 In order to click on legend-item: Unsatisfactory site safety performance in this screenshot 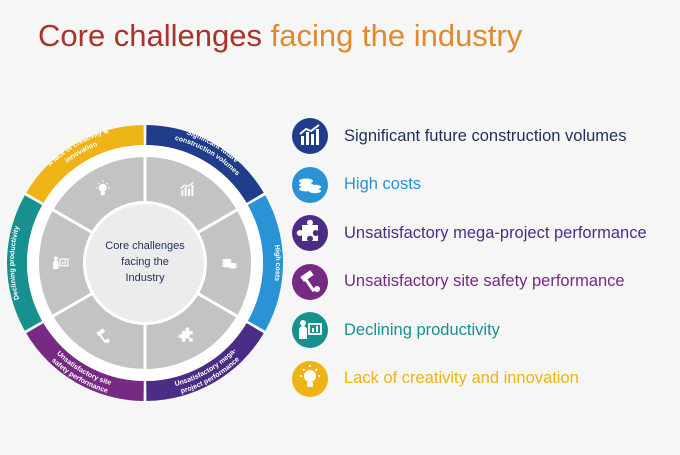, I will do `click(486, 282)`.